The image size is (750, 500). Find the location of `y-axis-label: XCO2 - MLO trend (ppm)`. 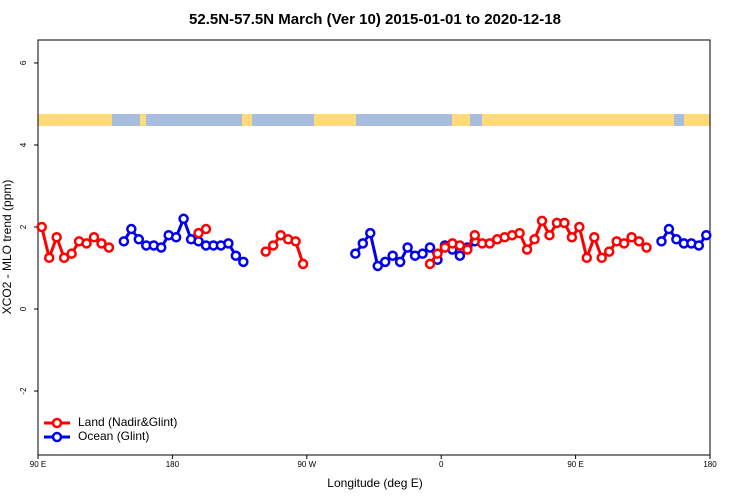

y-axis-label: XCO2 - MLO trend (ppm) is located at coordinates (7, 247).